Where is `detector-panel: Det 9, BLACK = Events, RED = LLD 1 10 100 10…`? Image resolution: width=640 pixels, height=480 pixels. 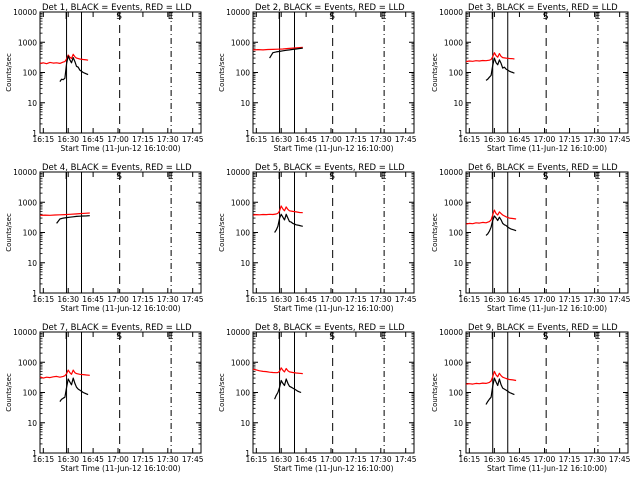
detector-panel: Det 9, BLACK = Events, RED = LLD 1 10 100 10… is located at coordinates (531, 398).